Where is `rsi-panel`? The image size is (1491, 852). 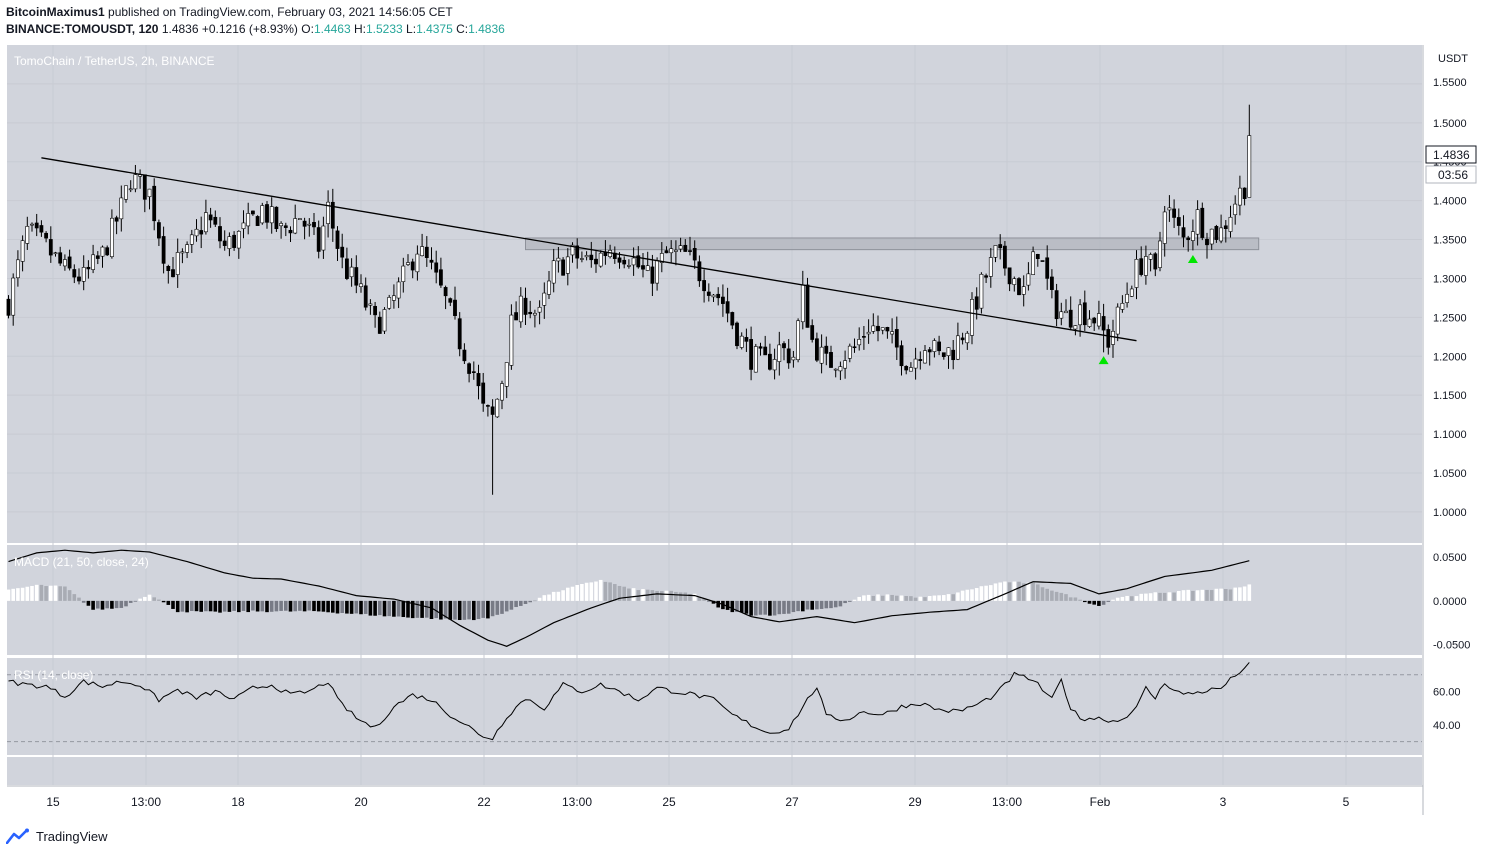
rsi-panel is located at coordinates (714, 706).